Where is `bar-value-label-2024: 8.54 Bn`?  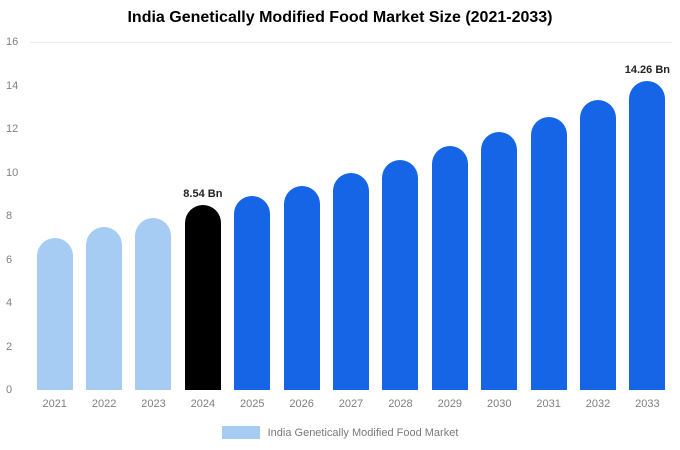
bar-value-label-2024: 8.54 Bn is located at coordinates (203, 193).